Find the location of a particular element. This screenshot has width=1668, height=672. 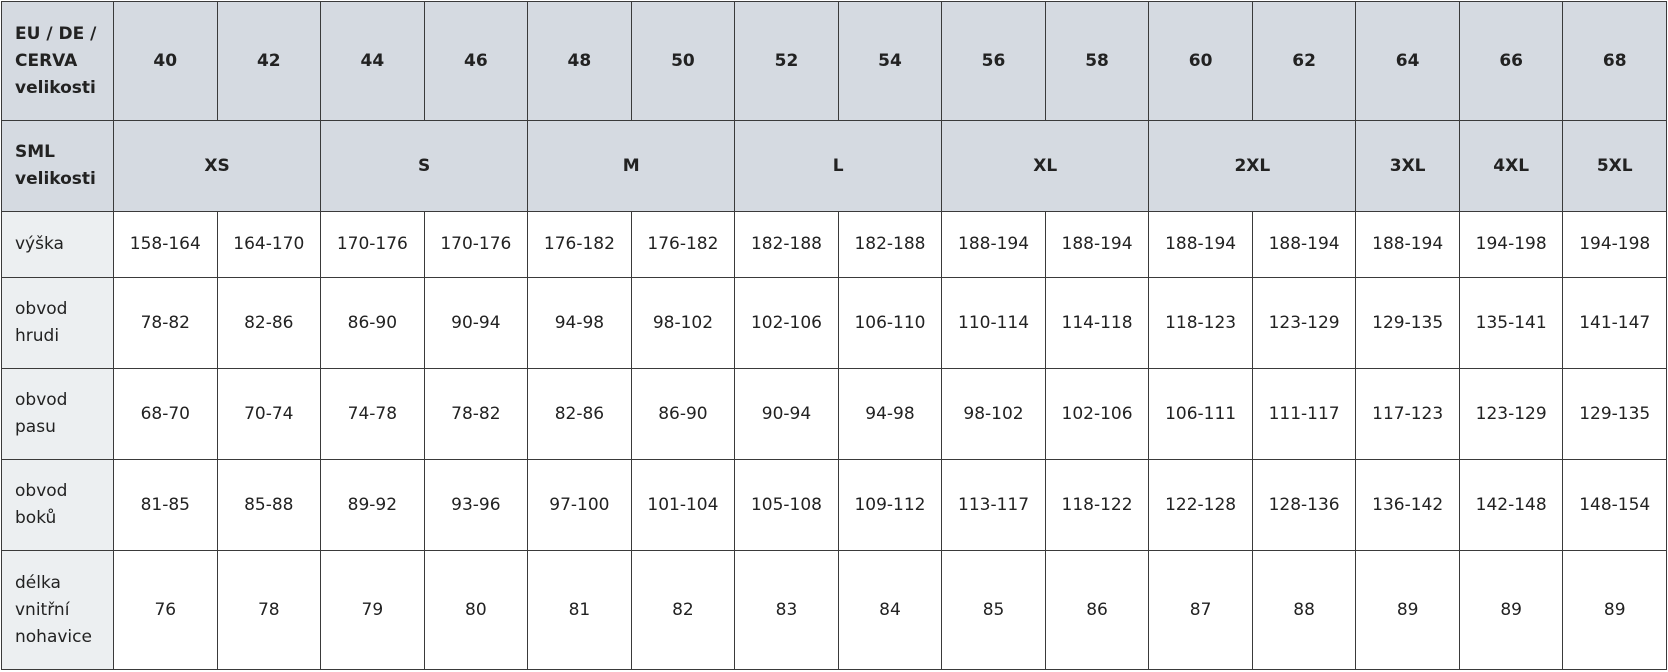

sml-cell: 3XL is located at coordinates (1407, 166).